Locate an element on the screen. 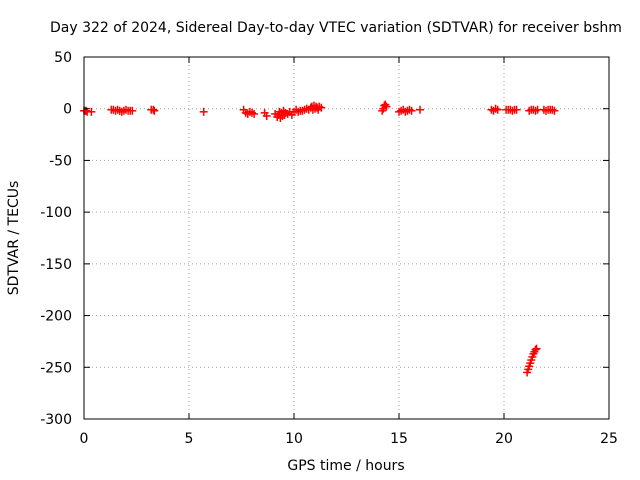 Image resolution: width=640 pixels, height=480 pixels. x-tick-label: 20 is located at coordinates (504, 439).